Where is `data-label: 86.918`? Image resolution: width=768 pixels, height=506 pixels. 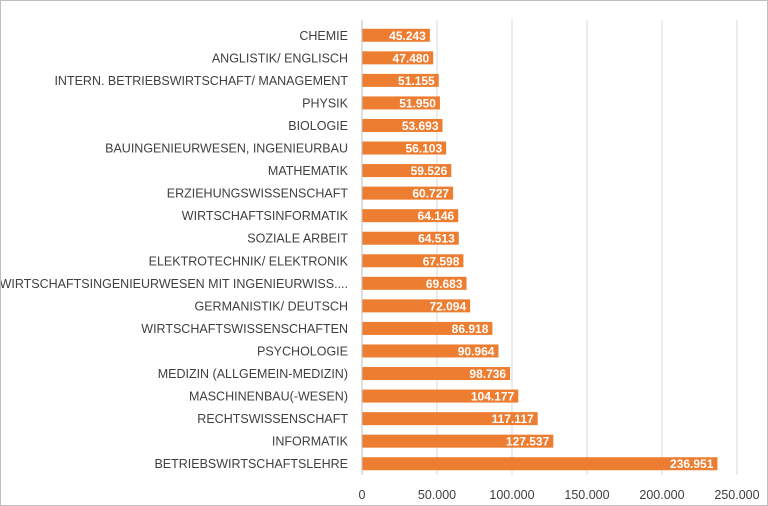
data-label: 86.918 is located at coordinates (470, 329).